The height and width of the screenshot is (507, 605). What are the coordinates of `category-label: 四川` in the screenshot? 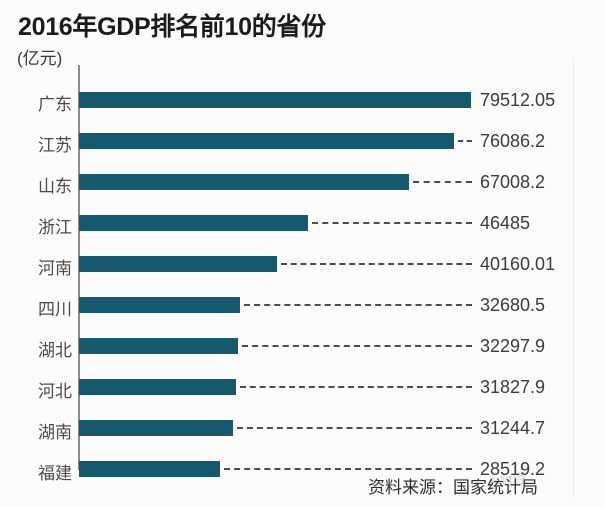 It's located at (55, 309).